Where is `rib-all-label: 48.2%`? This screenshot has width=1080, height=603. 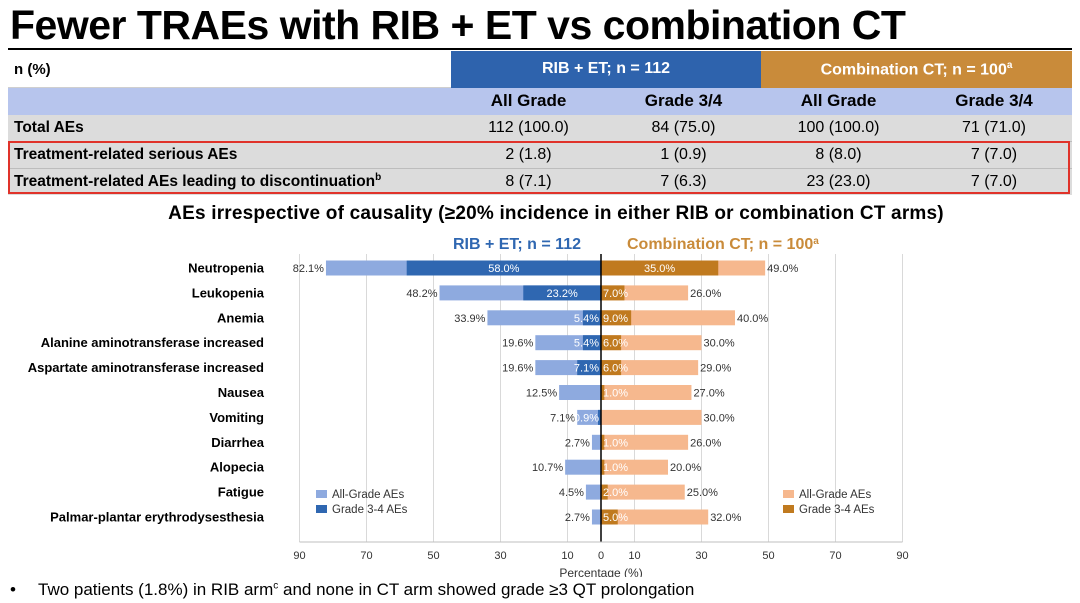
rib-all-label: 48.2% is located at coordinates (421, 294).